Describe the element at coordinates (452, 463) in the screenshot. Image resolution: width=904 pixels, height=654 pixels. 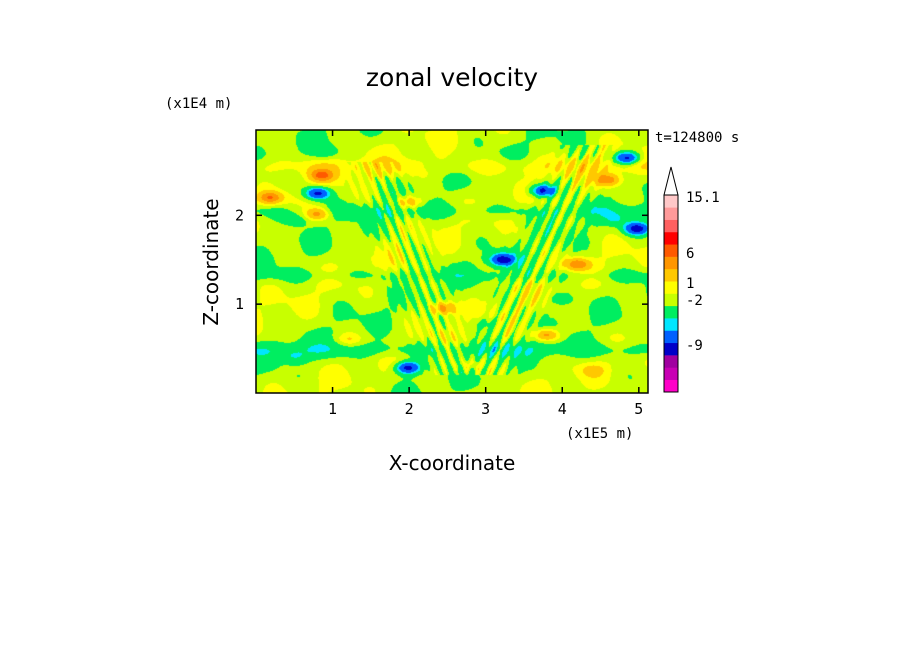
I see `x-axis-title: X-coordinate` at that location.